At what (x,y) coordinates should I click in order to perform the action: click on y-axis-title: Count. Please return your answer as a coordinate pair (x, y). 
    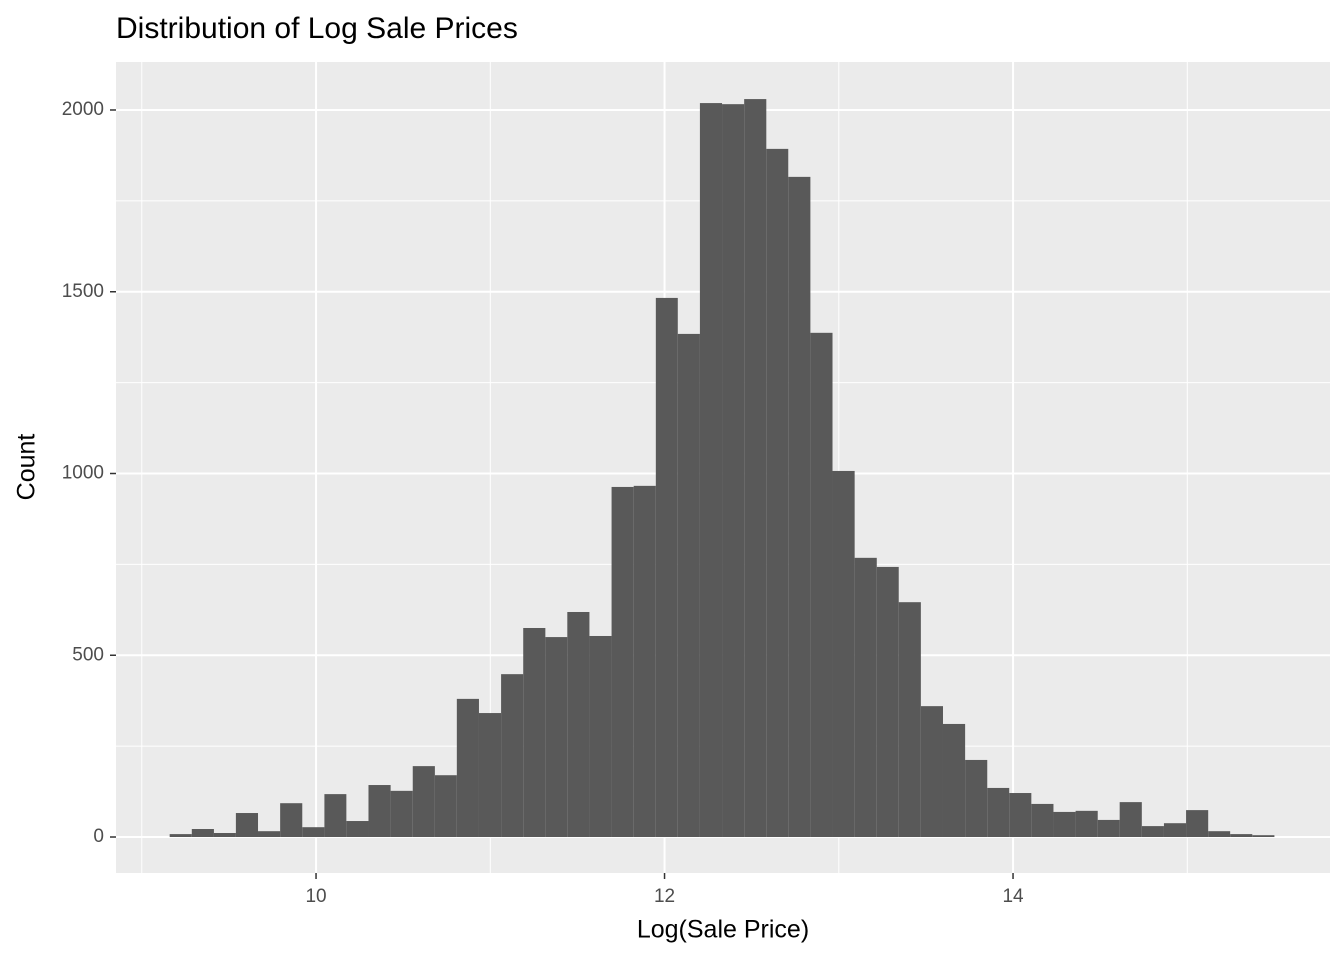
    Looking at the image, I should click on (27, 467).